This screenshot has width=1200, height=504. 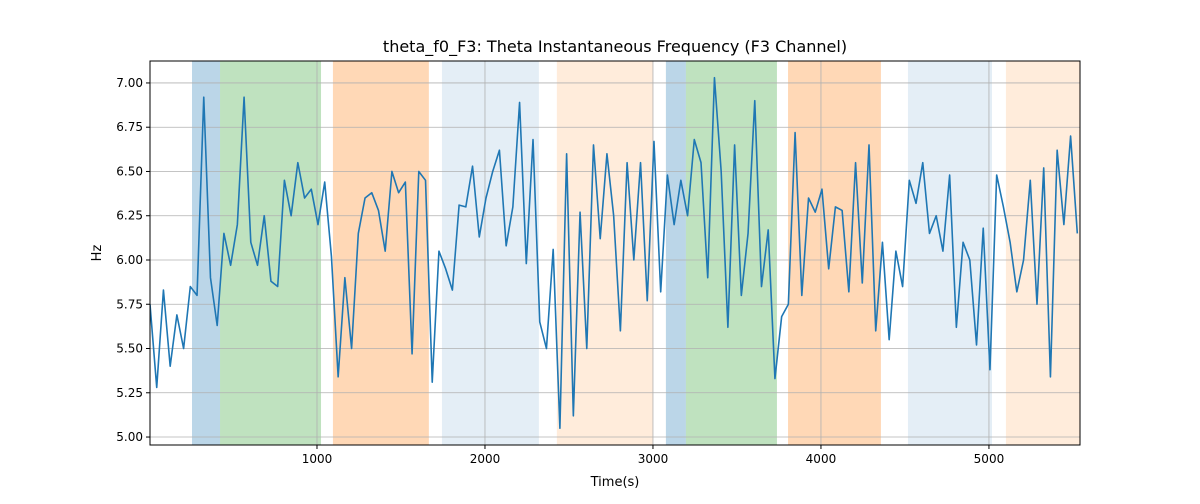 I want to click on y-tick-label: 7.00, so click(x=129, y=83).